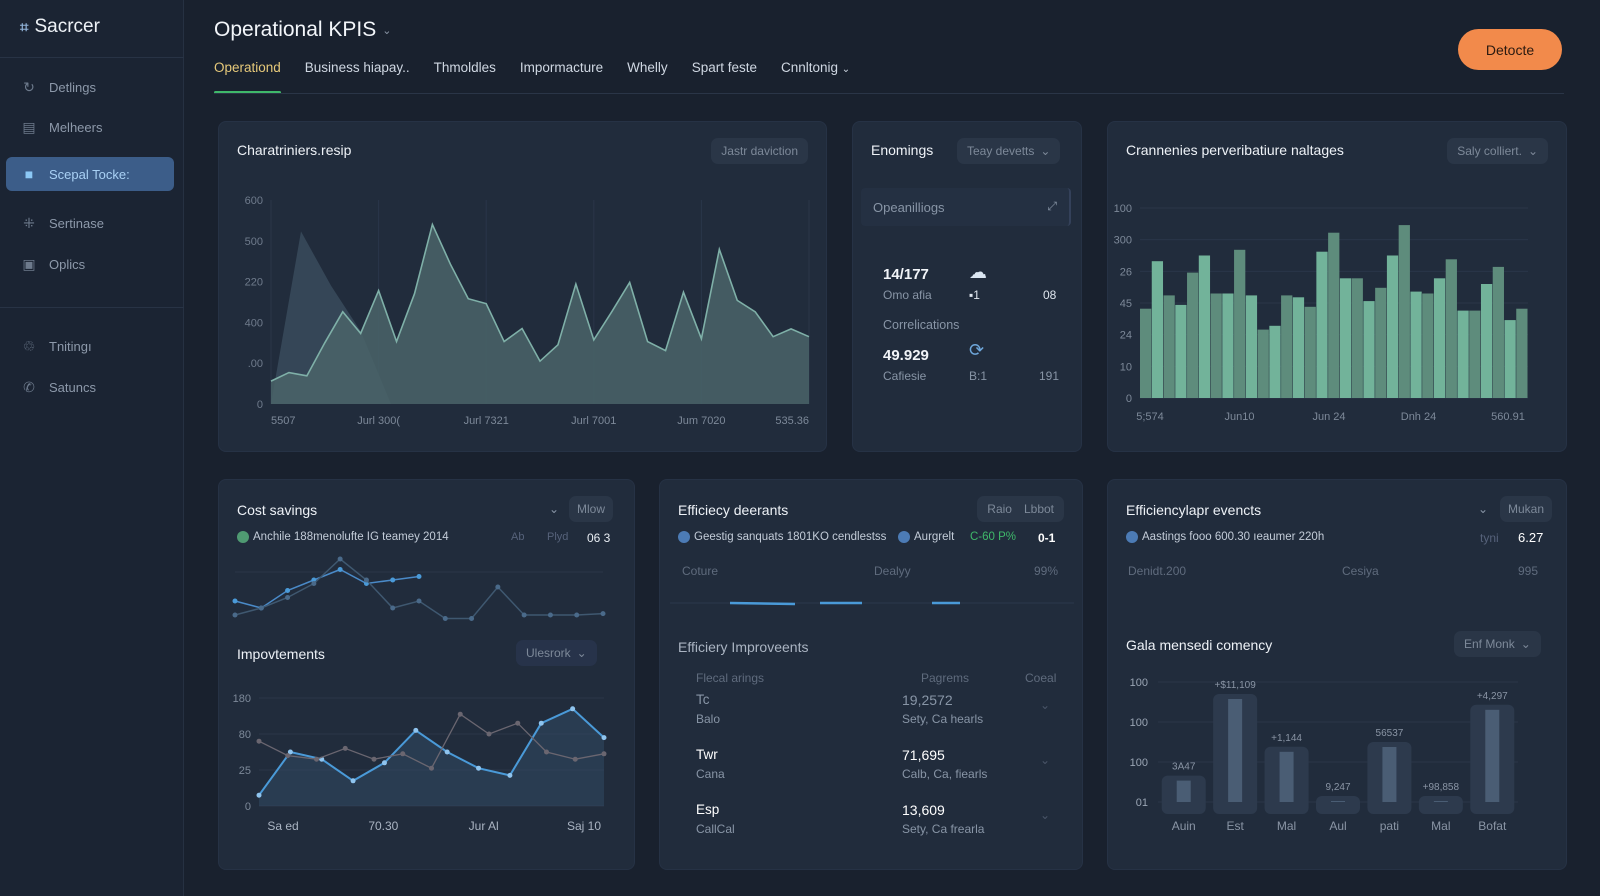 The height and width of the screenshot is (896, 1600). I want to click on col-label: tyni, so click(1489, 538).